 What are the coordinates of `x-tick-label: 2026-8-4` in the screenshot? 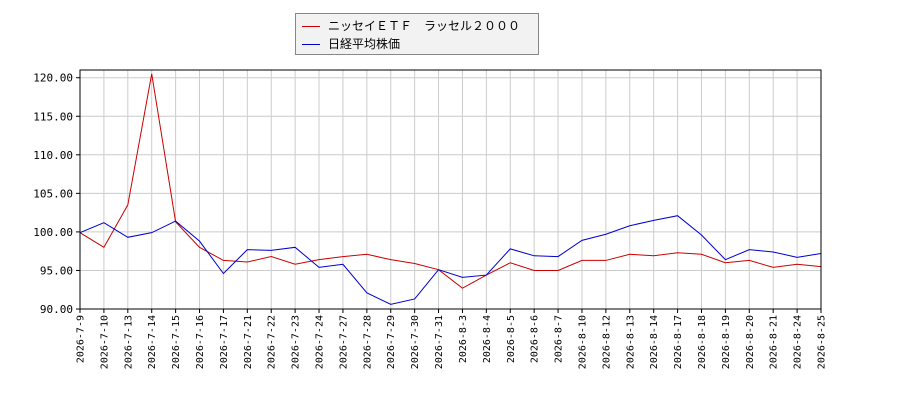 It's located at (487, 339).